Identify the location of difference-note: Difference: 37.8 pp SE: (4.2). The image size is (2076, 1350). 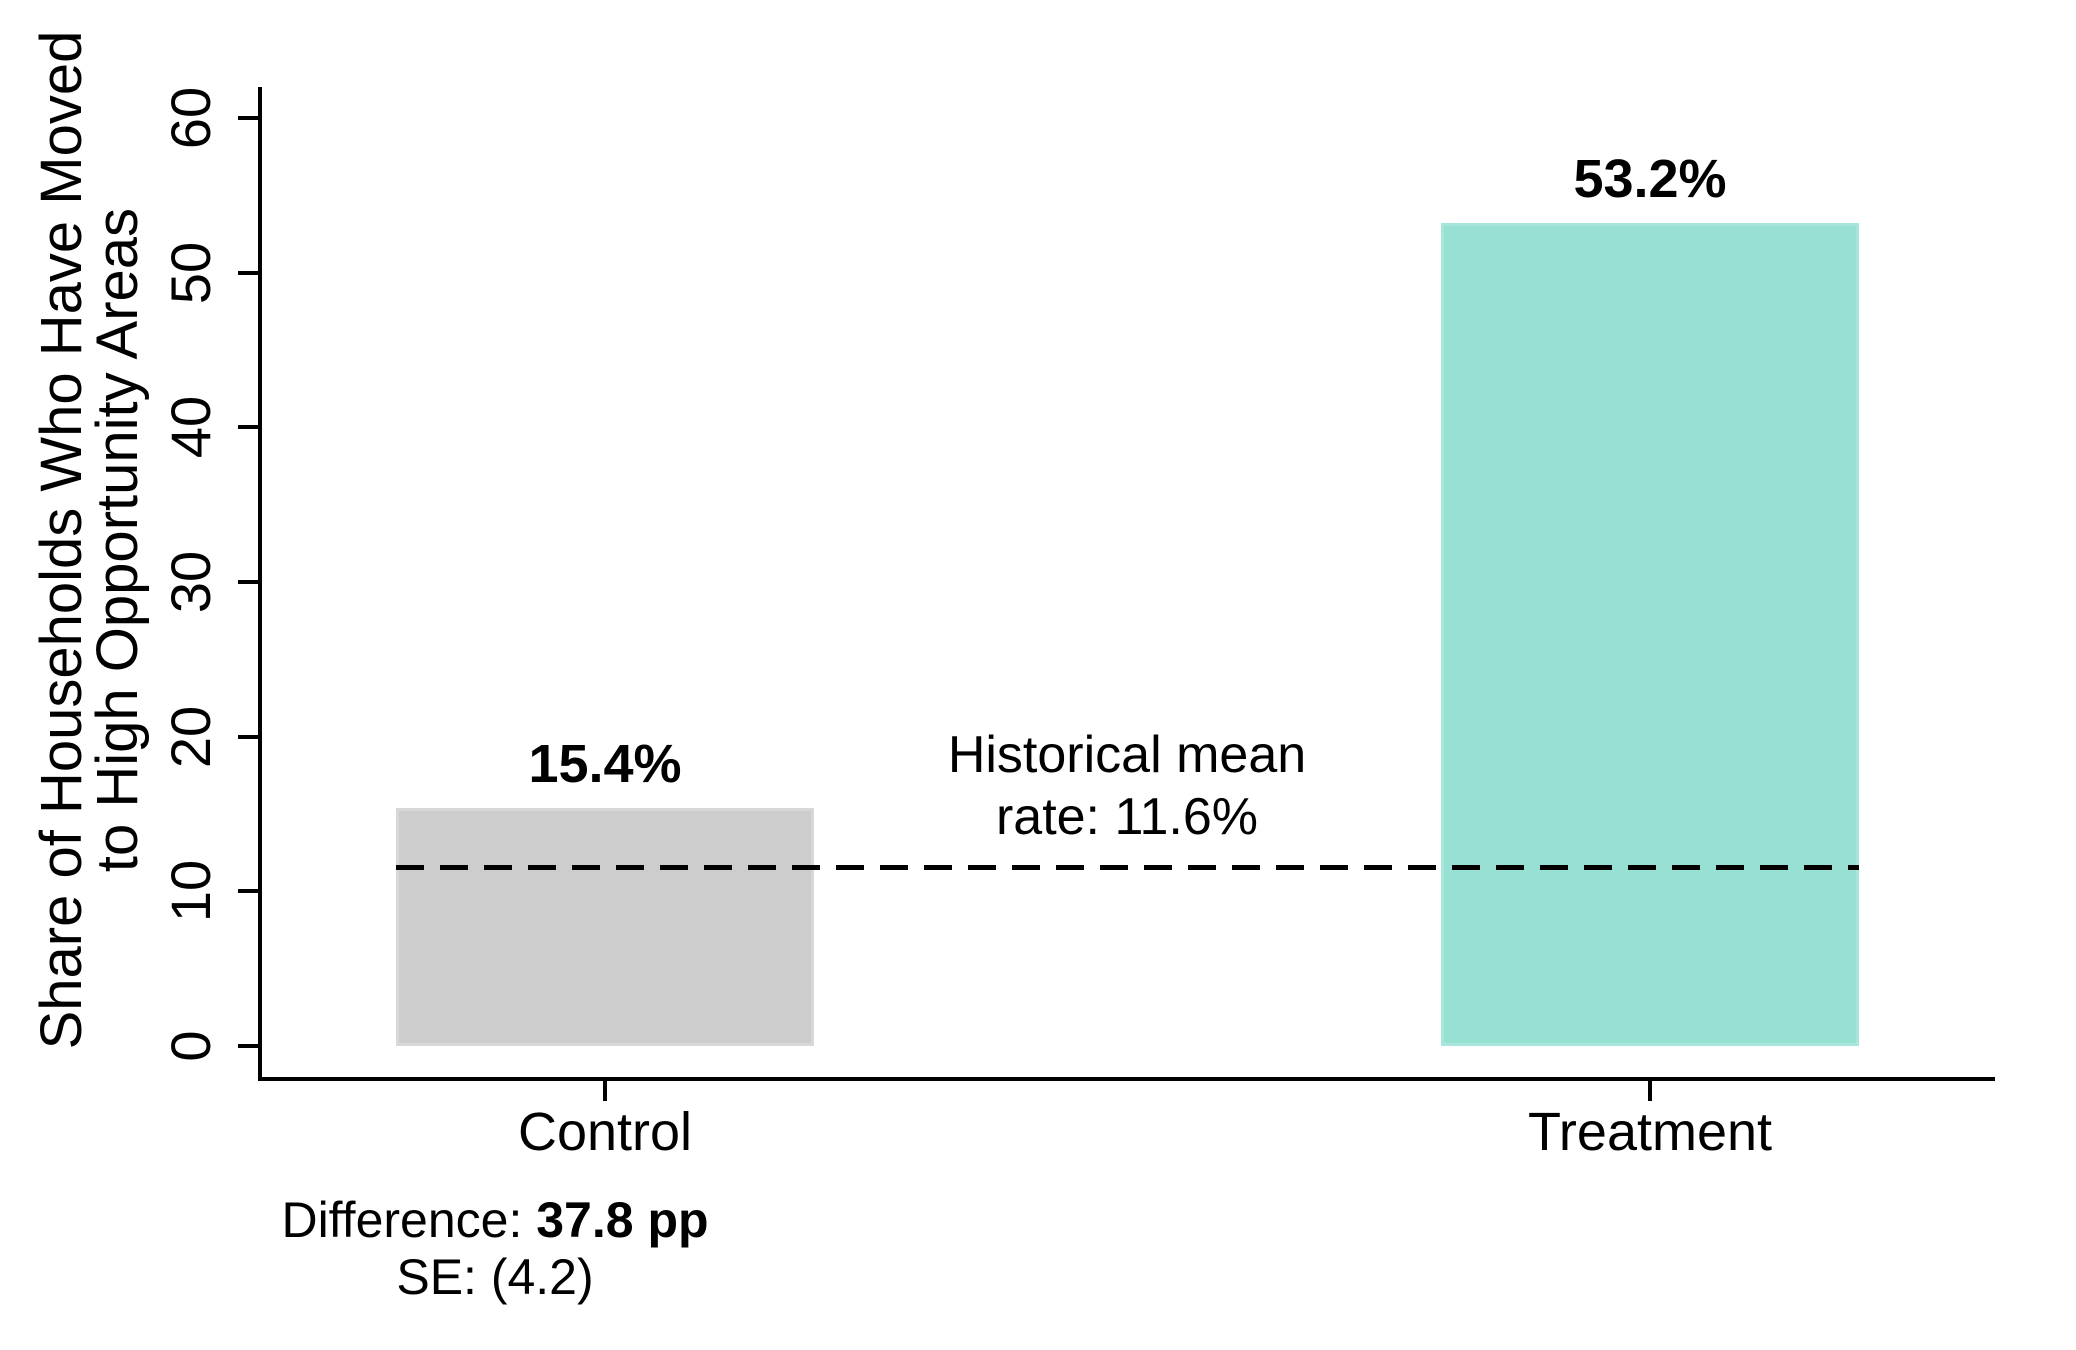
(495, 1249).